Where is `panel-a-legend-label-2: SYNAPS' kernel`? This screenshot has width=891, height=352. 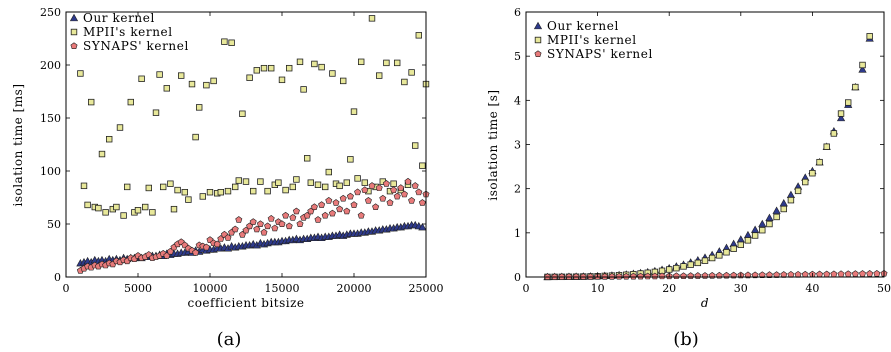
panel-a-legend-label-2: SYNAPS' kernel is located at coordinates (136, 46).